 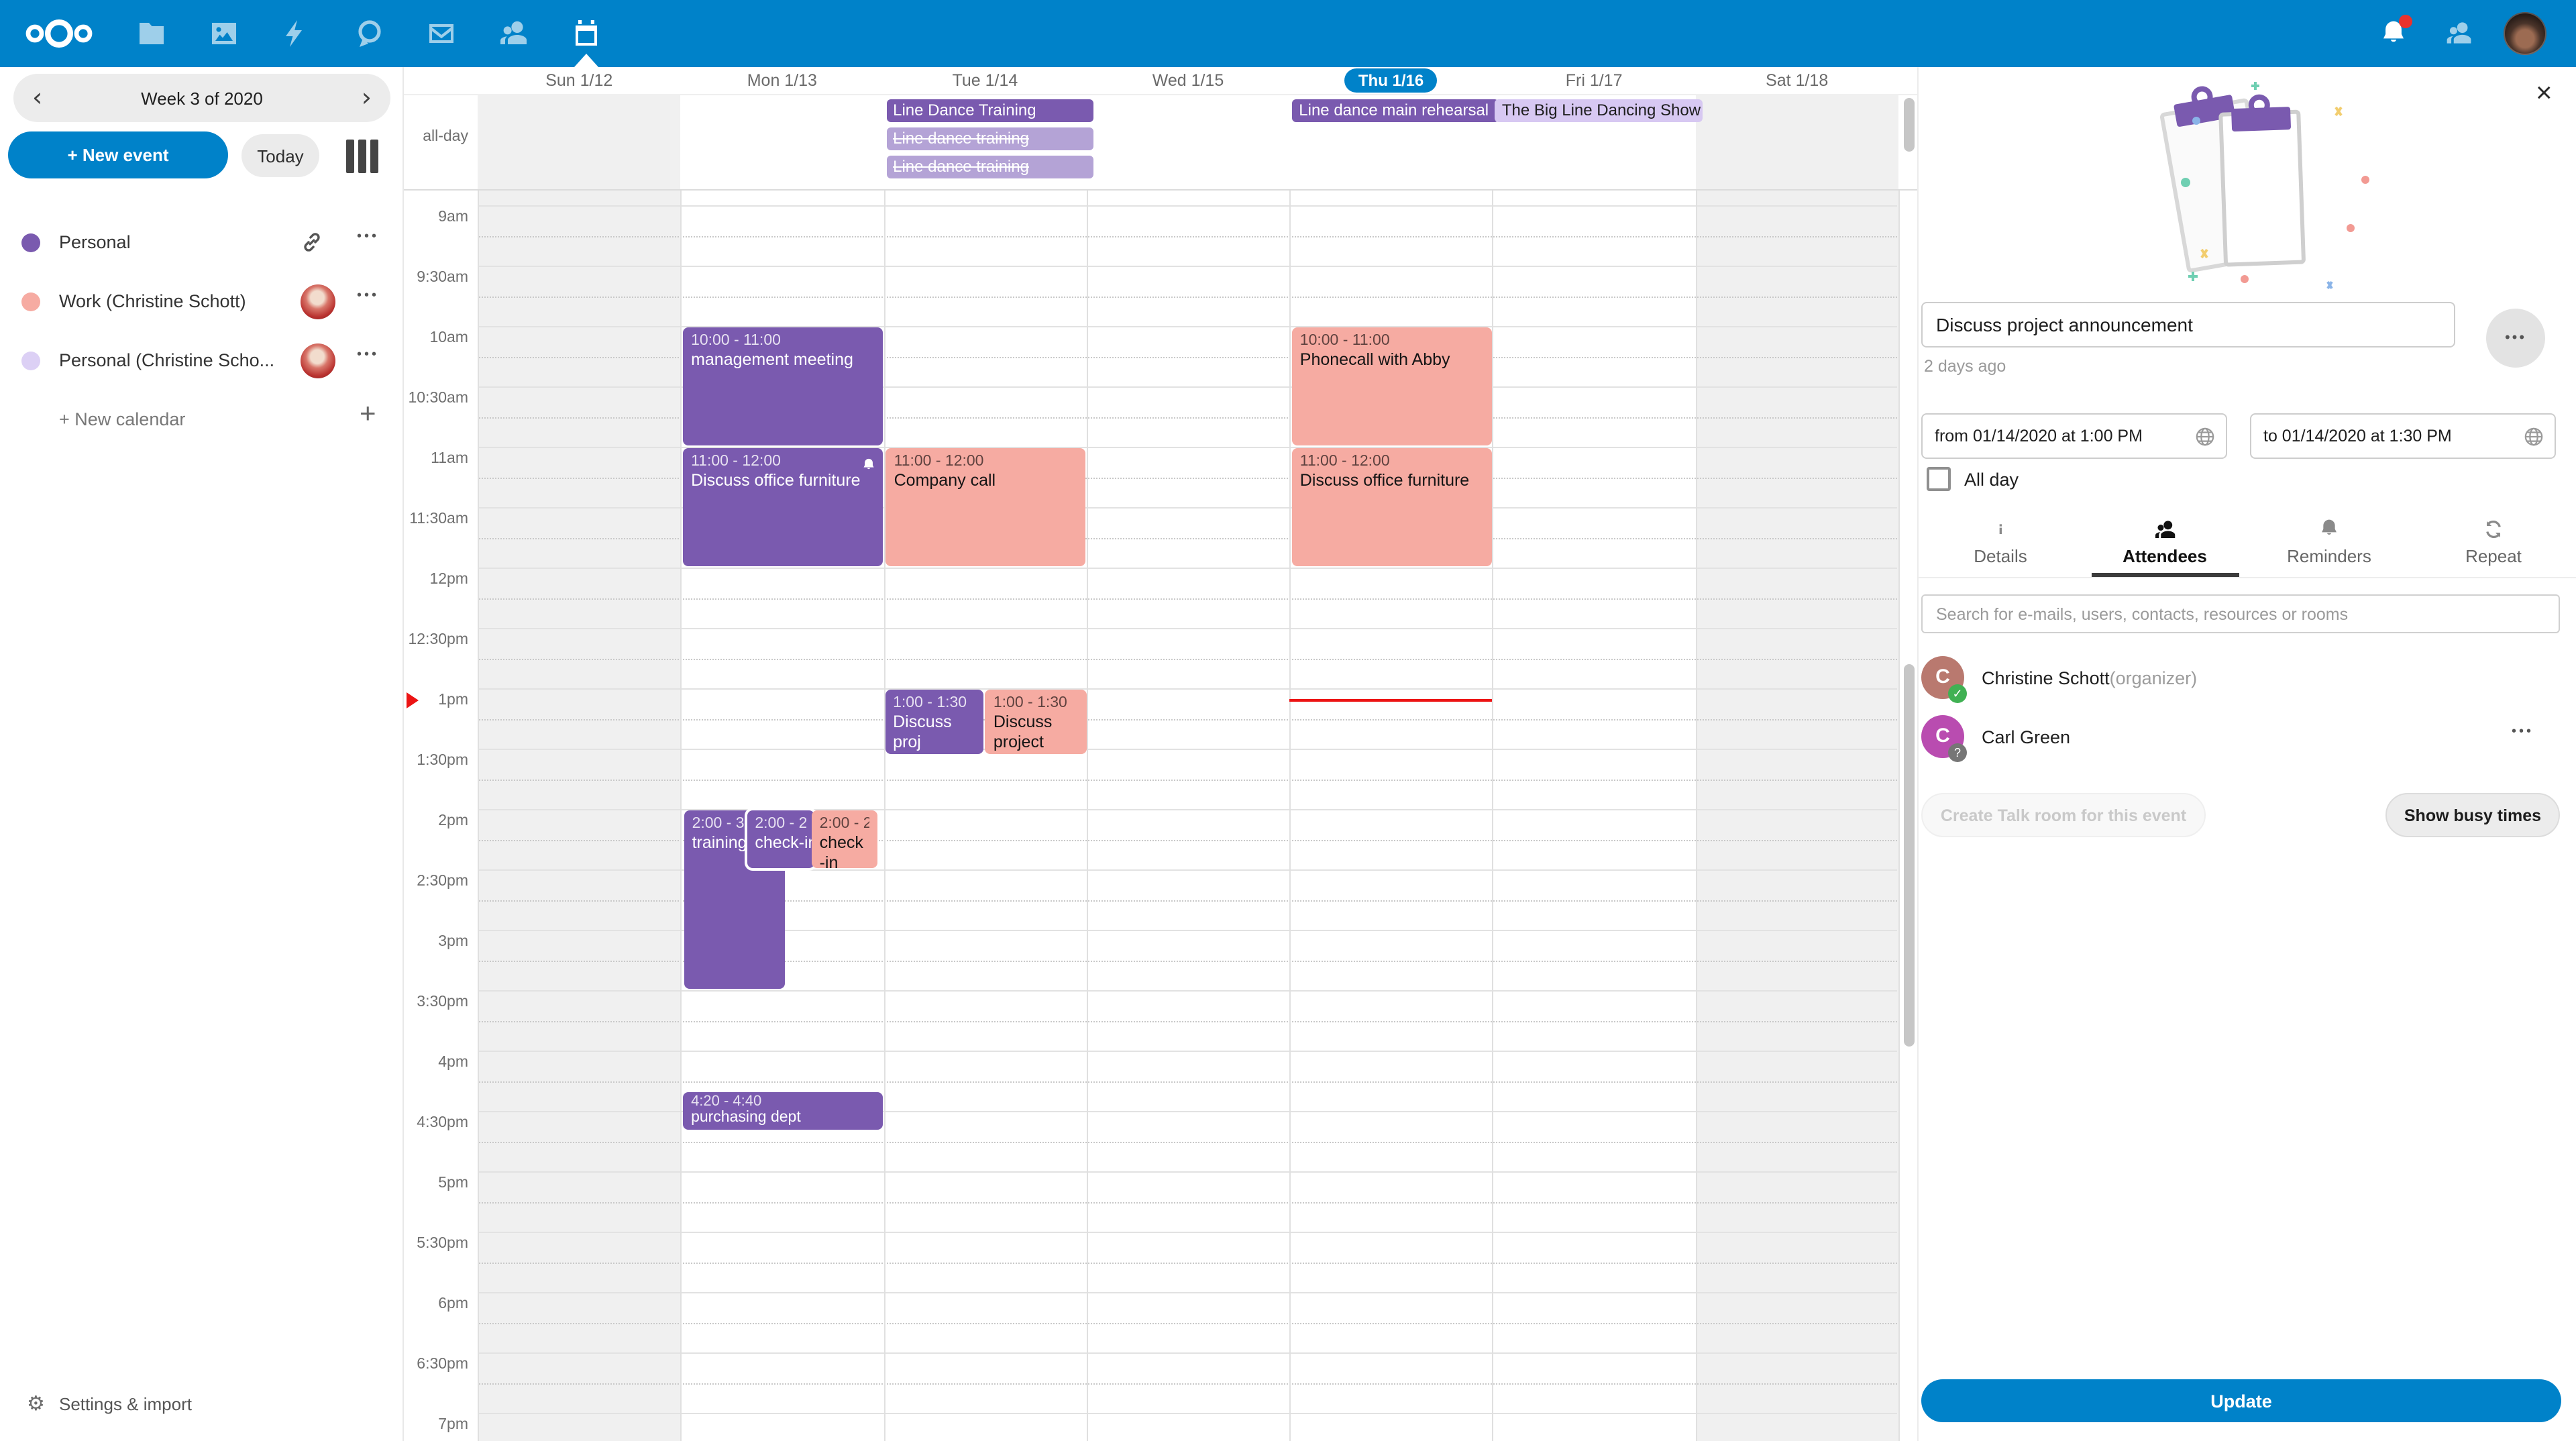 What do you see at coordinates (2247, 679) in the screenshot?
I see `attendee-row: C ✓ Christine Schott(organizer)` at bounding box center [2247, 679].